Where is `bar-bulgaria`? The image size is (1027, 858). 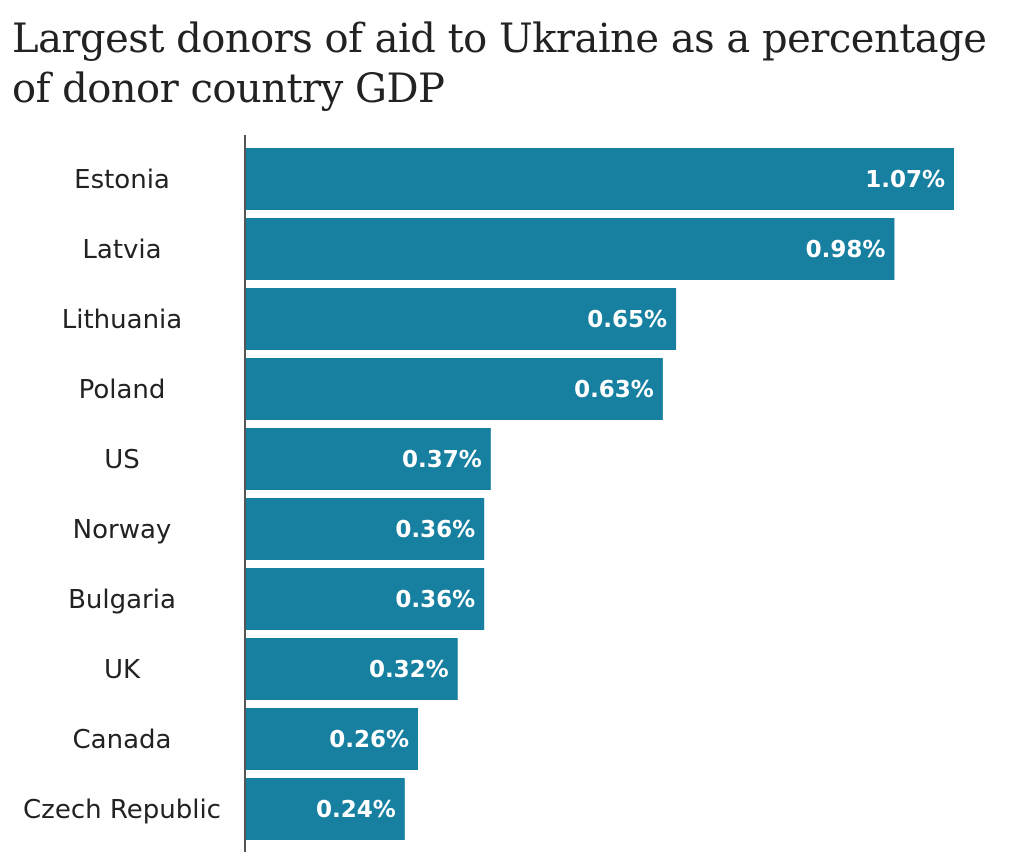
bar-bulgaria is located at coordinates (365, 599).